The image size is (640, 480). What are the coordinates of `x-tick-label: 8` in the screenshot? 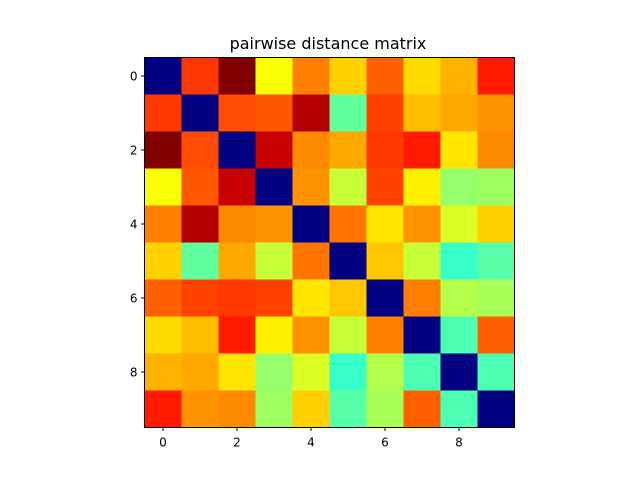 It's located at (459, 443).